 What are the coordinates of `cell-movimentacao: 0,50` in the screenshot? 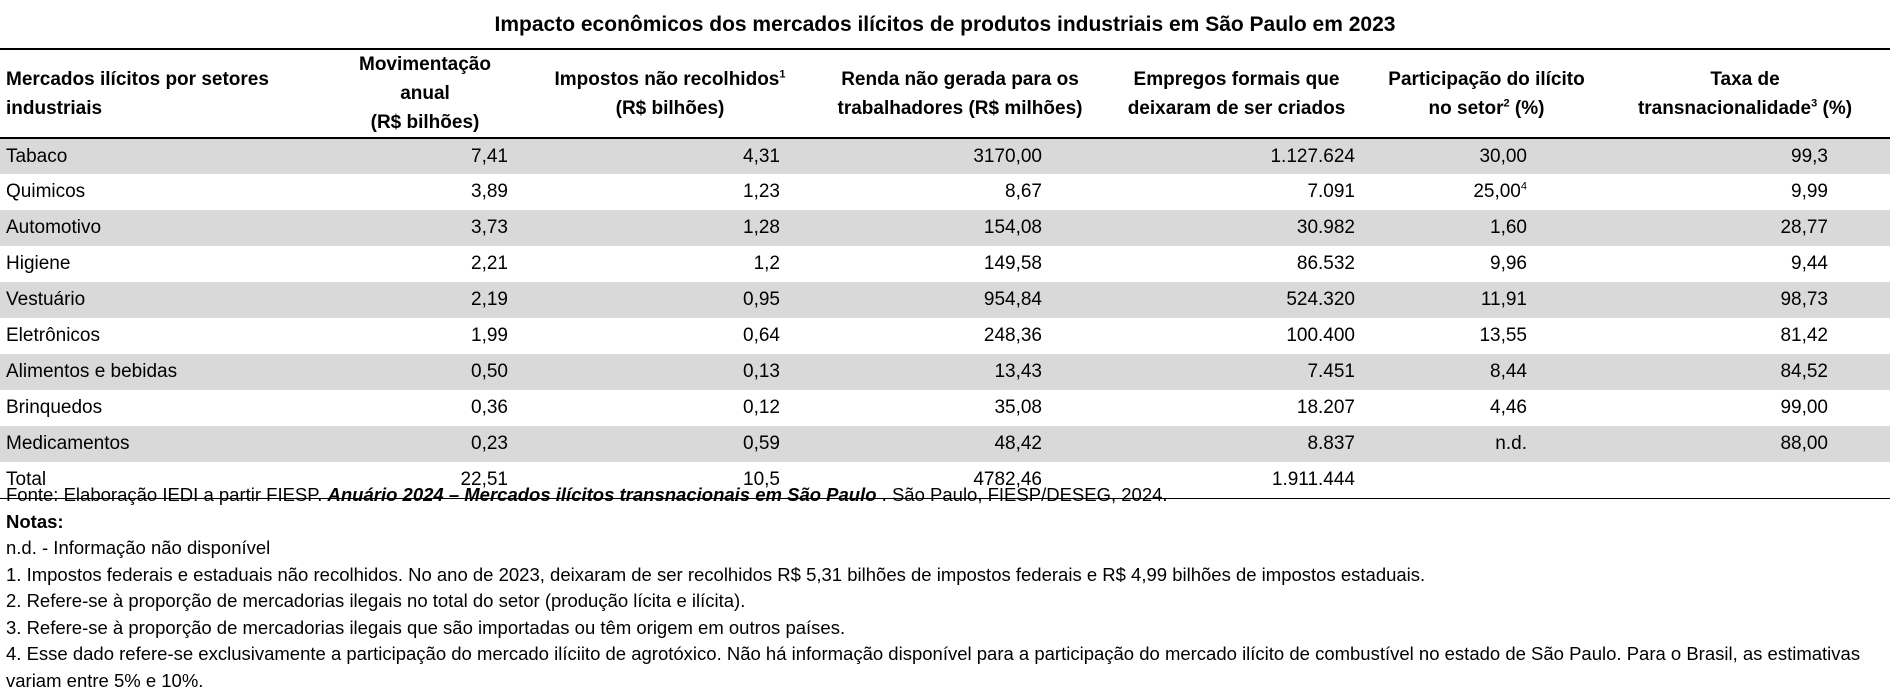 It's located at (489, 371).